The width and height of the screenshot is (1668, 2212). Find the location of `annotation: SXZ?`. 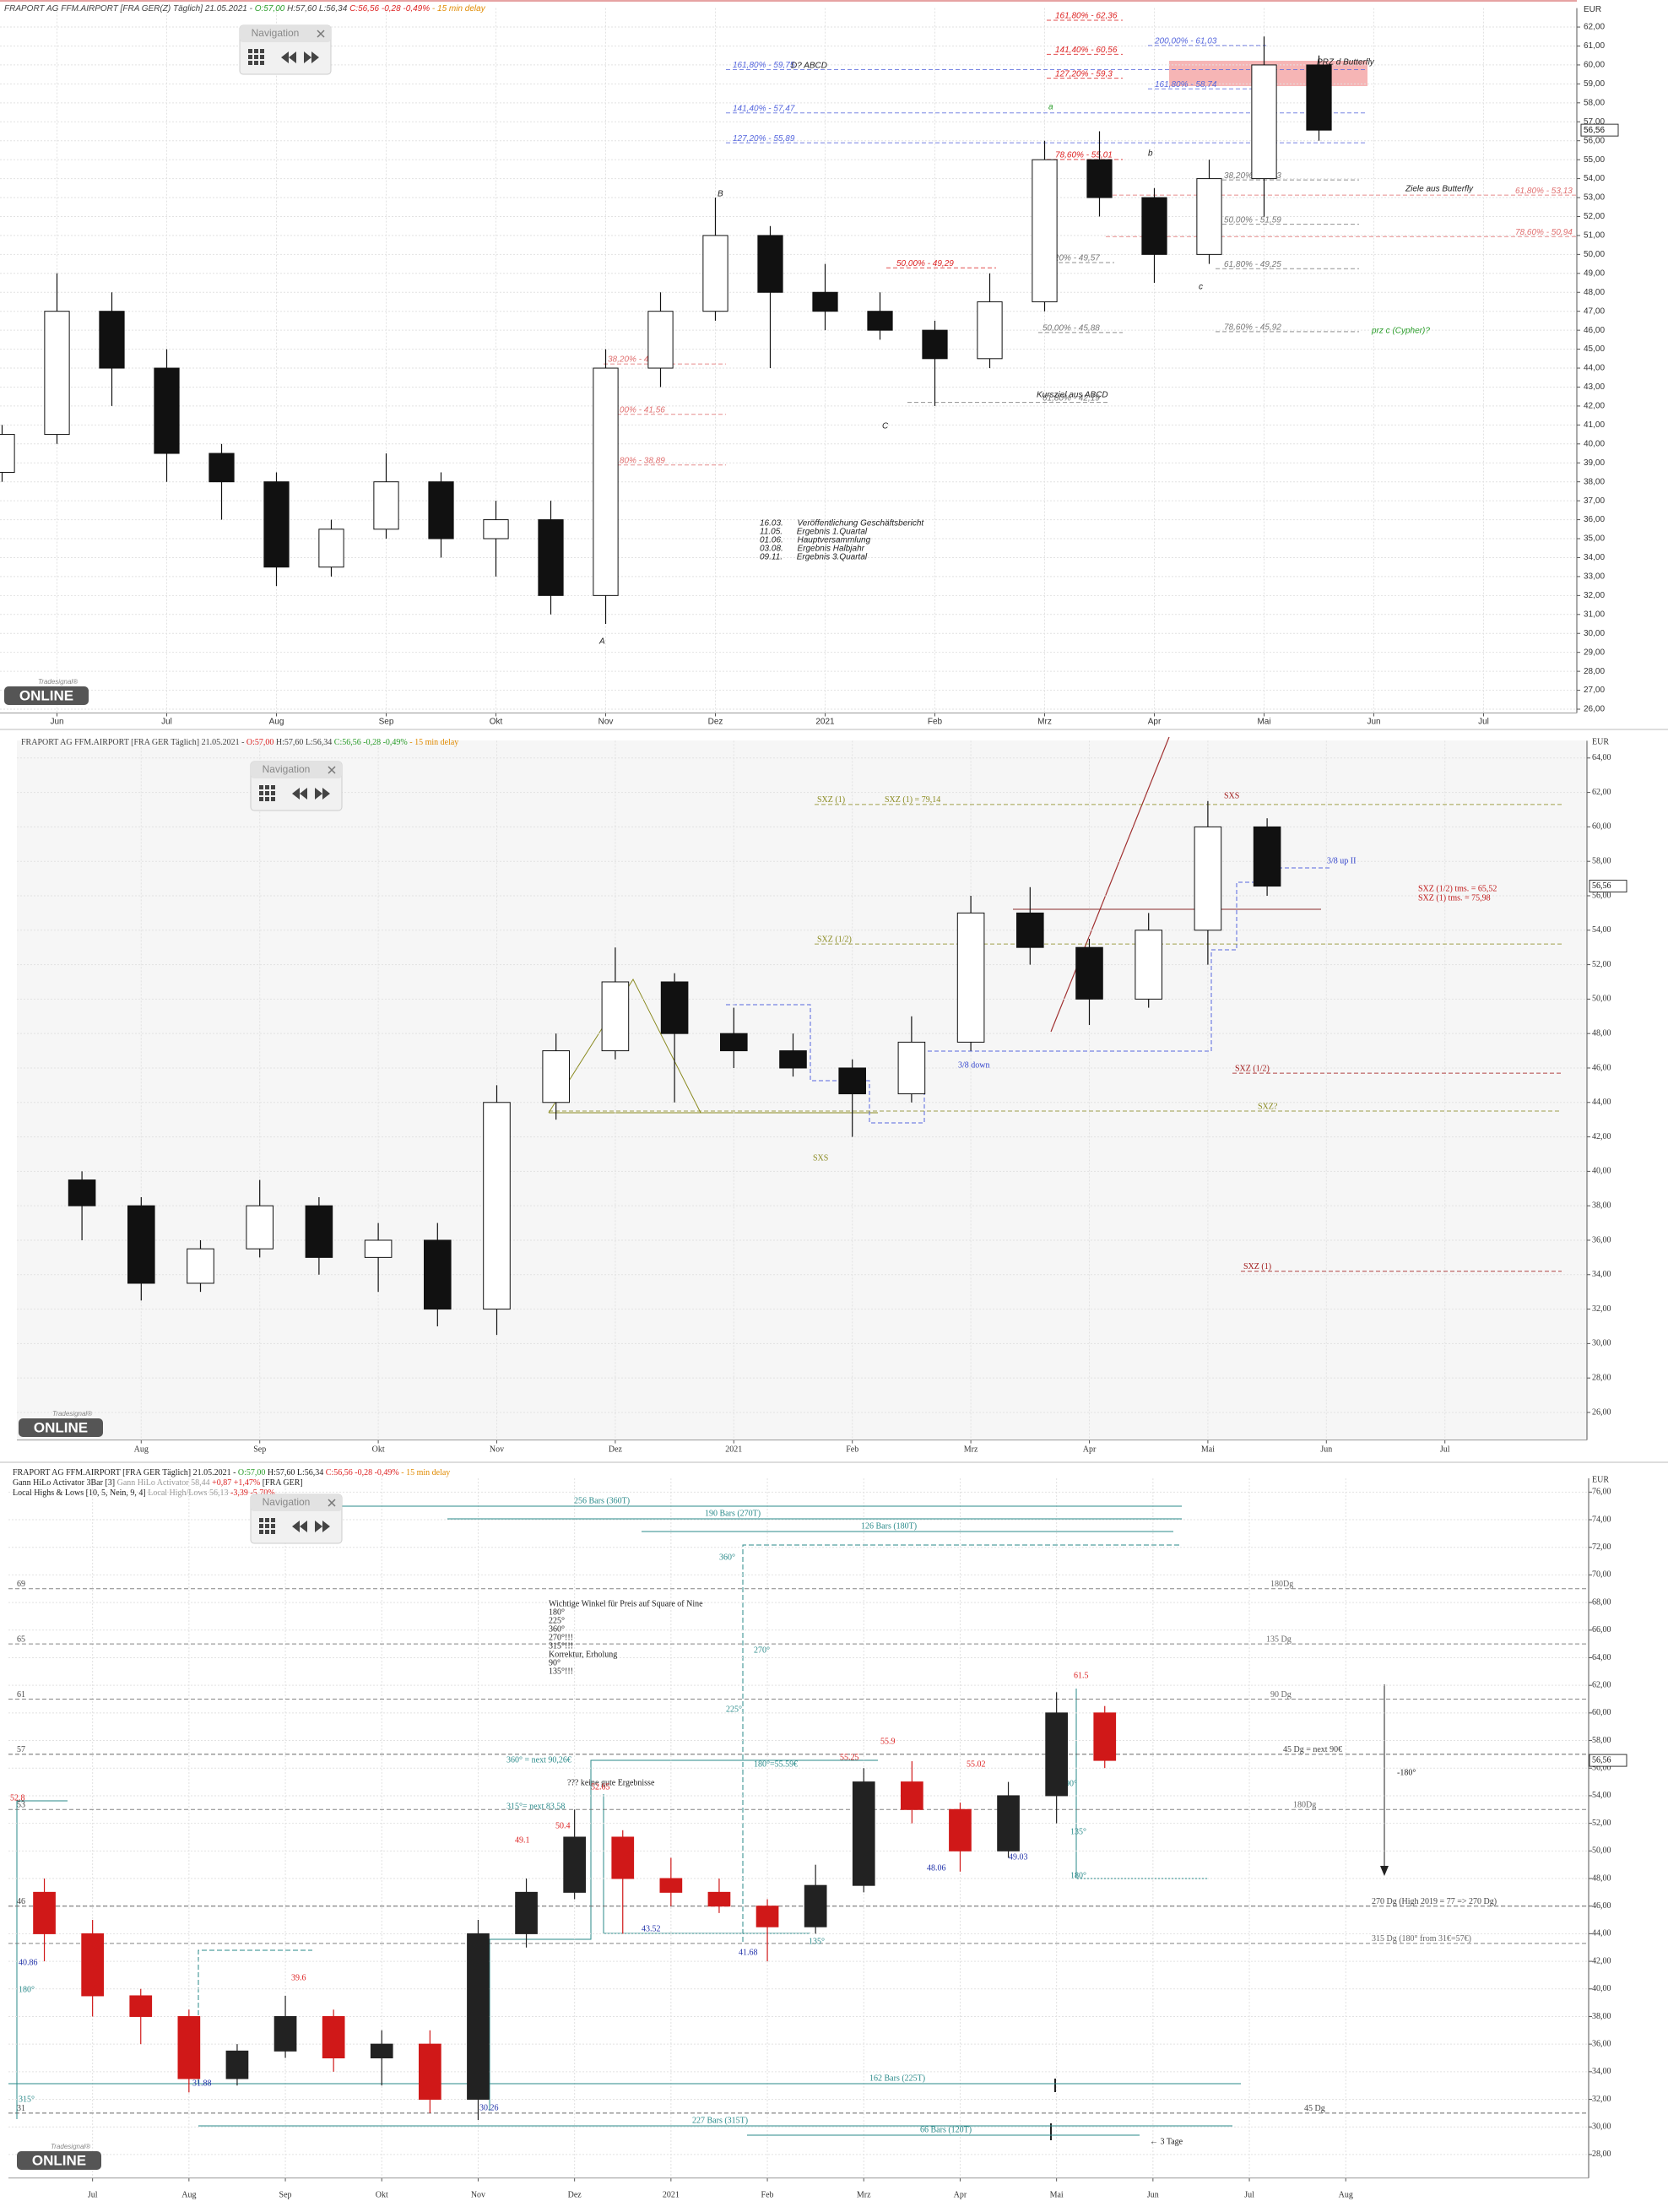

annotation: SXZ? is located at coordinates (1268, 1107).